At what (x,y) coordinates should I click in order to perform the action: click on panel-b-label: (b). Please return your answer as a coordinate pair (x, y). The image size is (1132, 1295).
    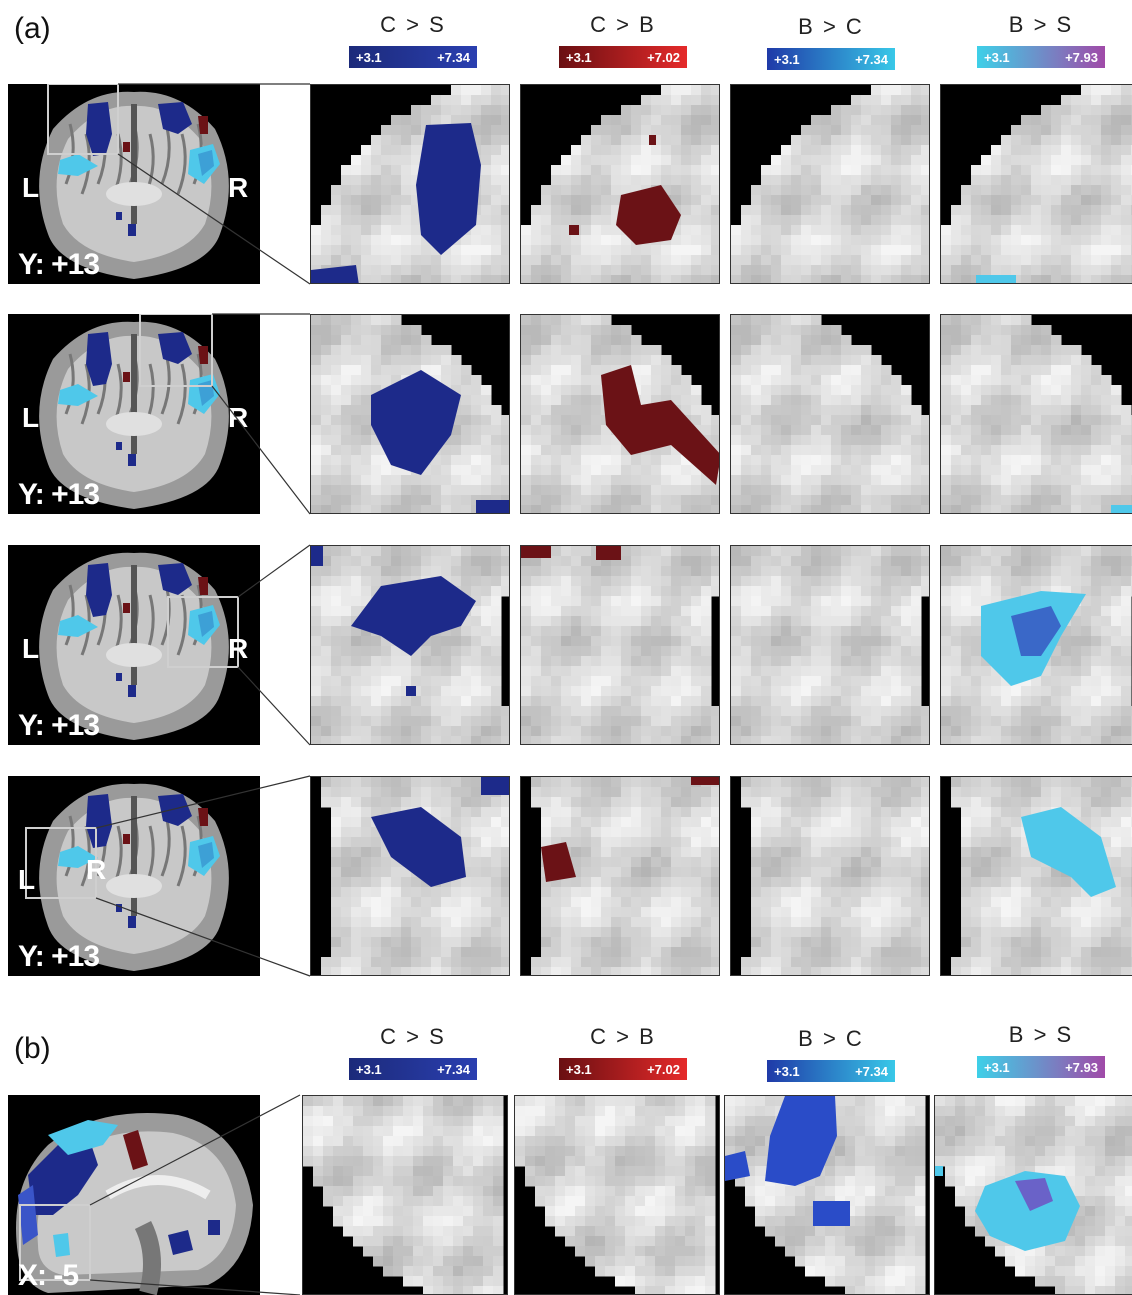
    Looking at the image, I should click on (32, 1048).